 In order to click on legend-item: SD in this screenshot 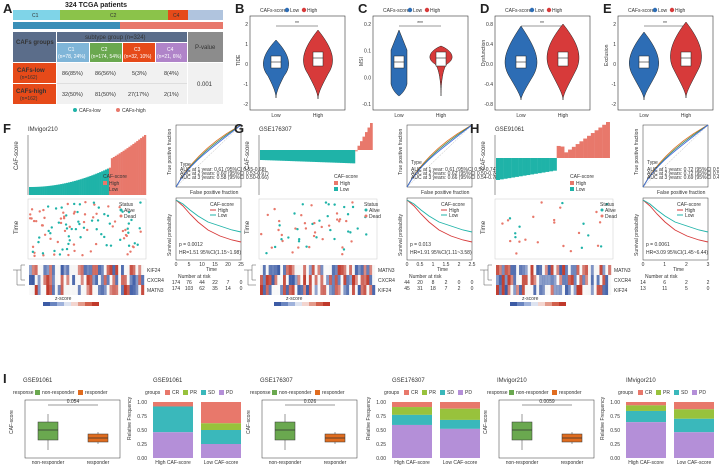, I will do `click(684, 393)`.